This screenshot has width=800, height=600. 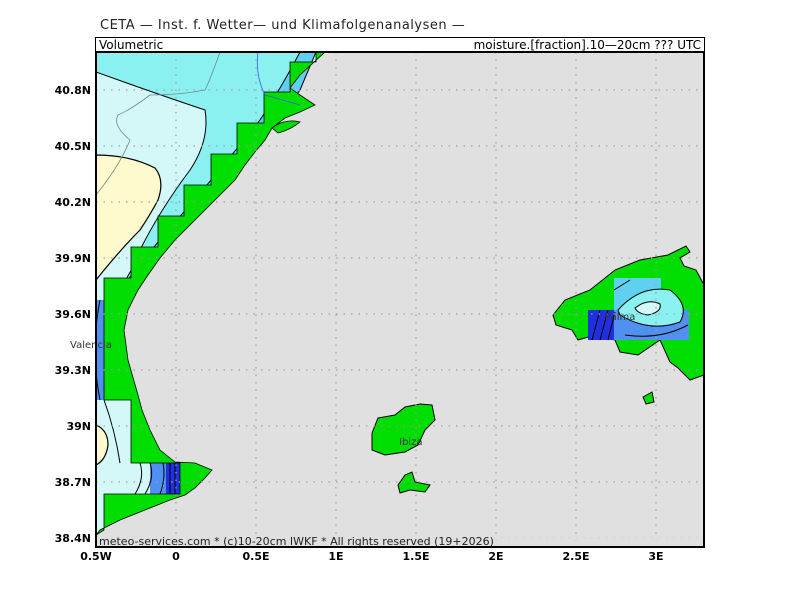 I want to click on moisture-peak-palma, so click(x=647, y=308).